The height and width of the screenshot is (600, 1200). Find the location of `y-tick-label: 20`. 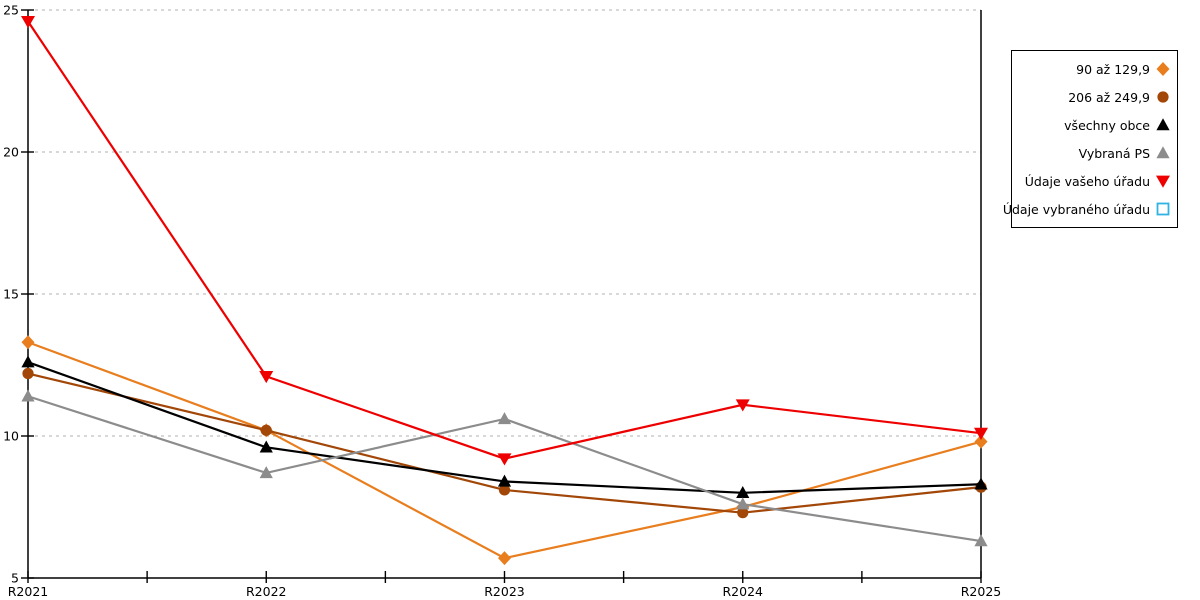

y-tick-label: 20 is located at coordinates (11, 152).